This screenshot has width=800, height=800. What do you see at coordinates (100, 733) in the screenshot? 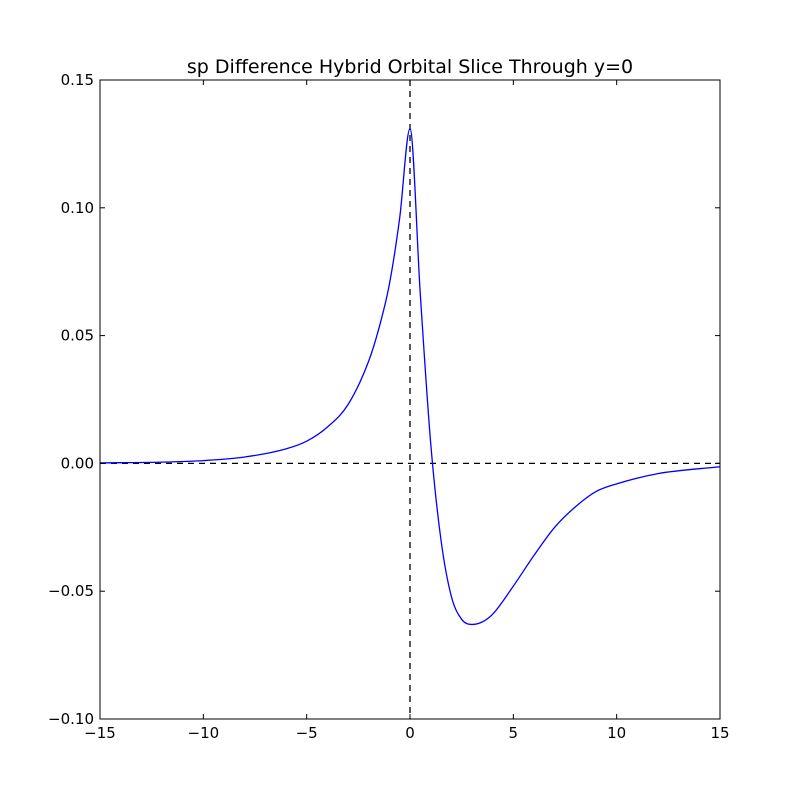
I see `x-tick-label: −15` at bounding box center [100, 733].